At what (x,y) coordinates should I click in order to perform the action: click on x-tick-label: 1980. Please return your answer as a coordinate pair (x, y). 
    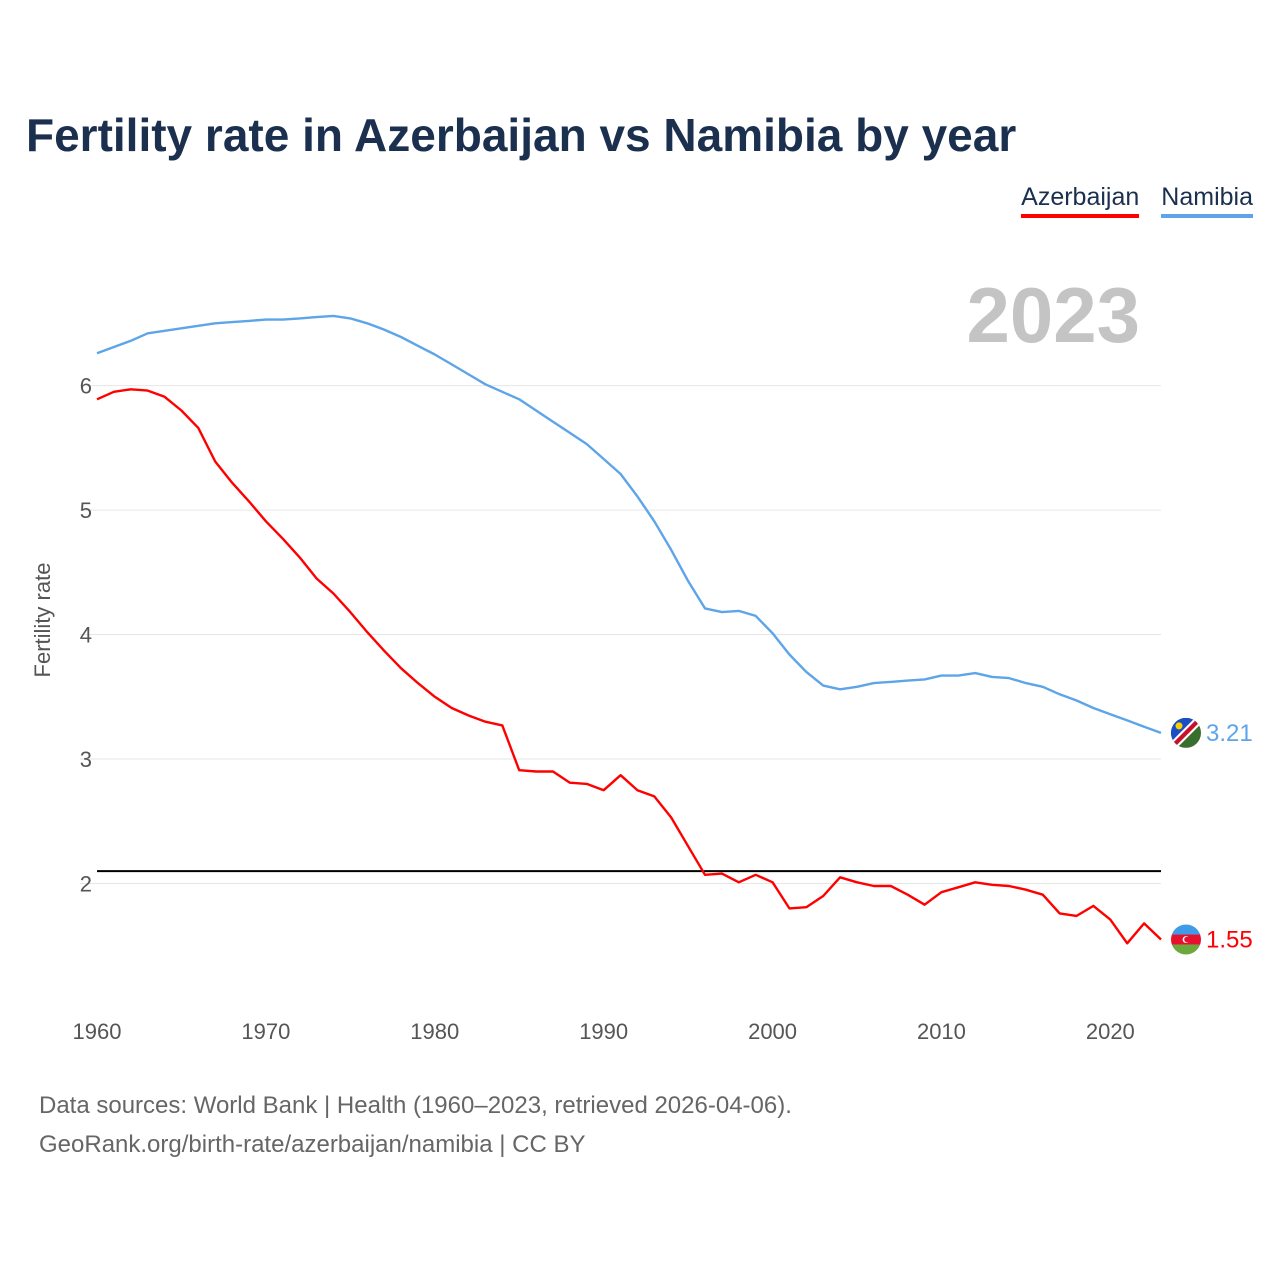
    Looking at the image, I should click on (434, 1031).